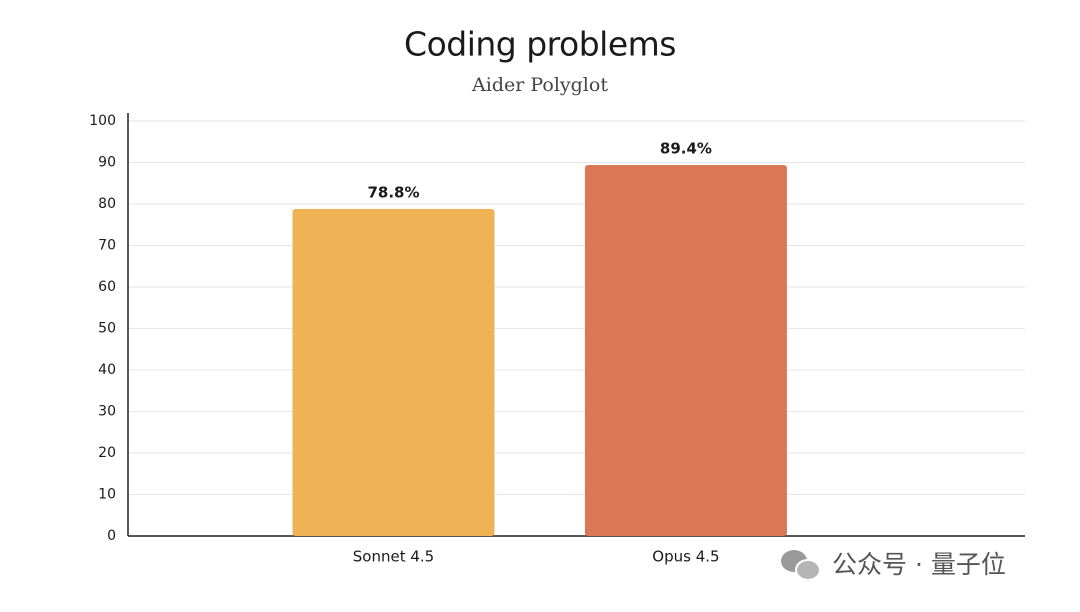 This screenshot has width=1080, height=612. Describe the element at coordinates (111, 536) in the screenshot. I see `y-tick-label: 0` at that location.